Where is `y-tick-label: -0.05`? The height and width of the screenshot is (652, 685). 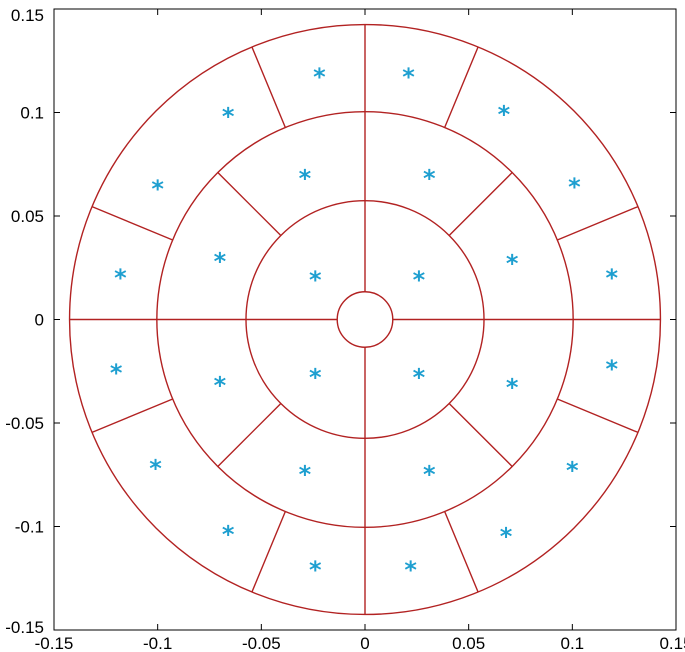
y-tick-label: -0.05 is located at coordinates (24, 423).